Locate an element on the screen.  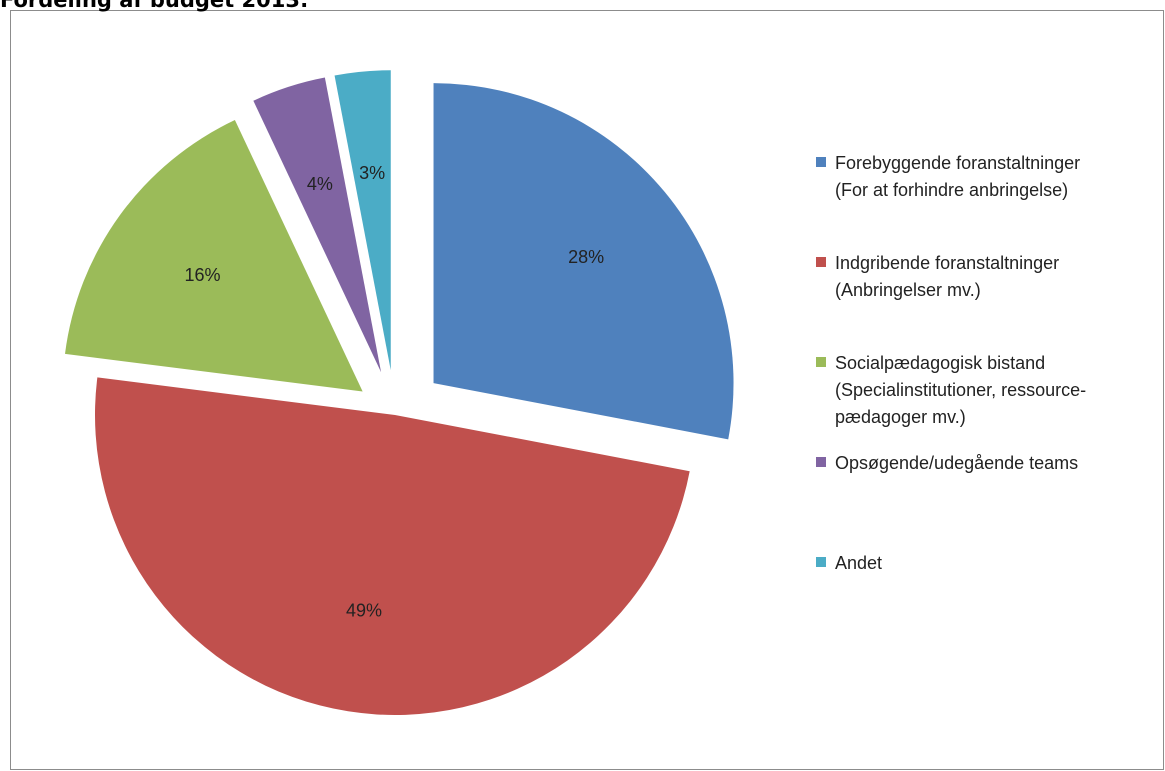
legend-label-line: Opsøgende/udegående teams is located at coordinates (957, 463).